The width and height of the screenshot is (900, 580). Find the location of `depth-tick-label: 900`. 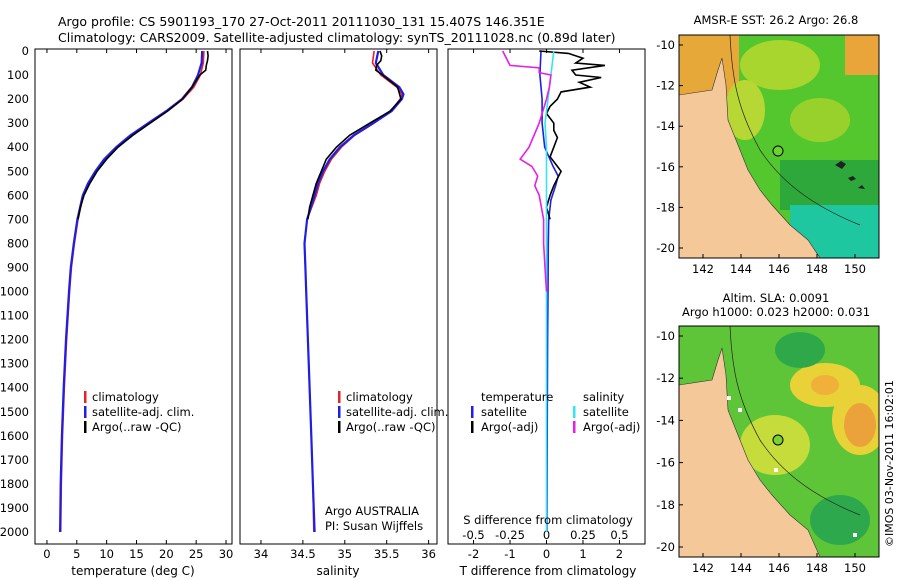

depth-tick-label: 900 is located at coordinates (18, 267).